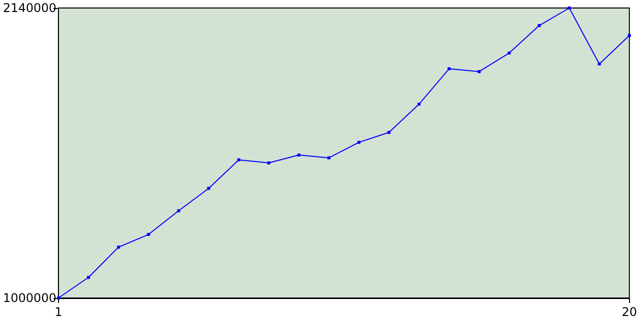  What do you see at coordinates (29, 298) in the screenshot?
I see `y-tick-label: 1000000` at bounding box center [29, 298].